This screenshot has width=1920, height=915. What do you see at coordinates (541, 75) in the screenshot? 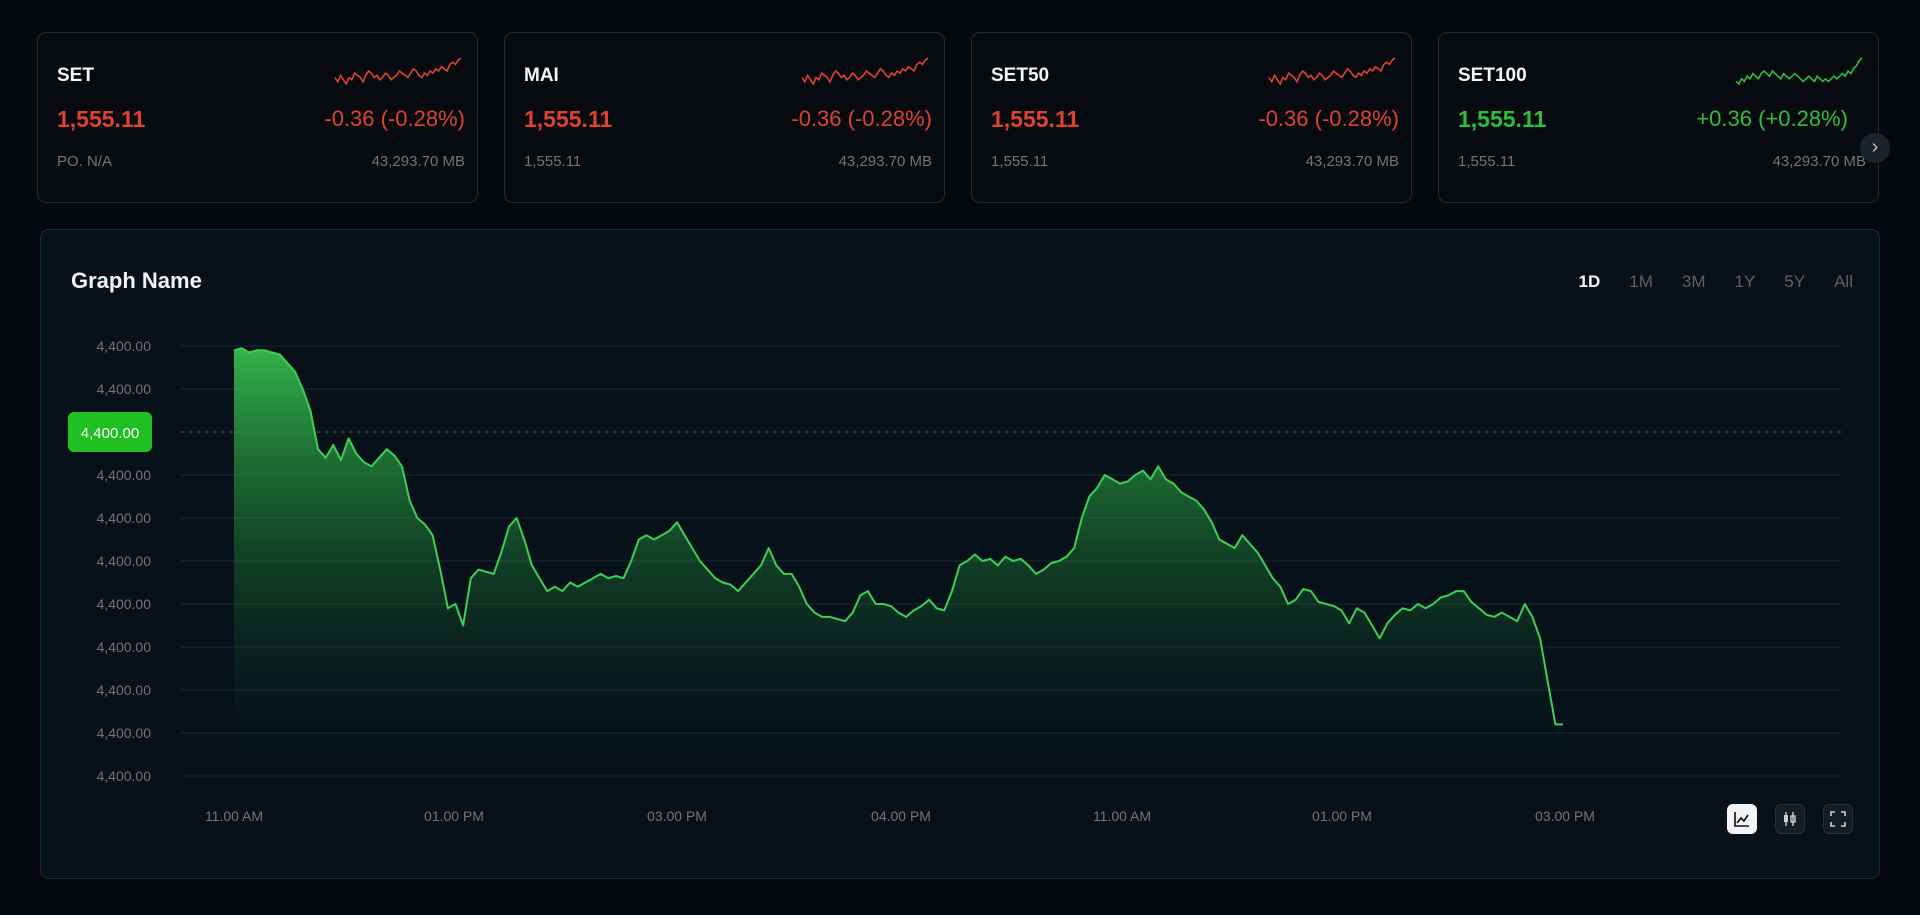
I see `ticker-name: MAI` at bounding box center [541, 75].